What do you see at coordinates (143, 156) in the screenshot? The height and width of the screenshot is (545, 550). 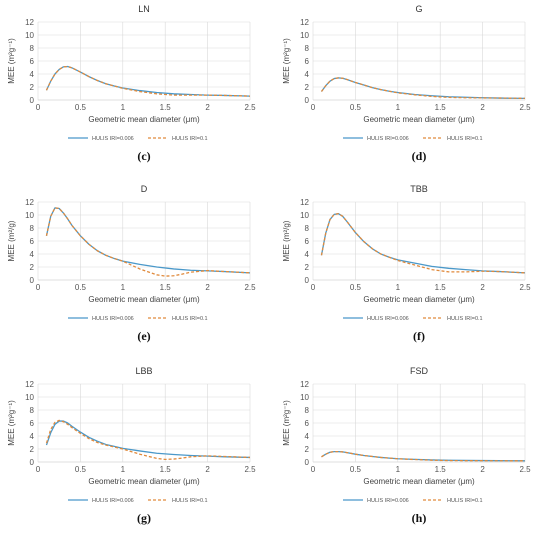 I see `panel-letter: (c)` at bounding box center [143, 156].